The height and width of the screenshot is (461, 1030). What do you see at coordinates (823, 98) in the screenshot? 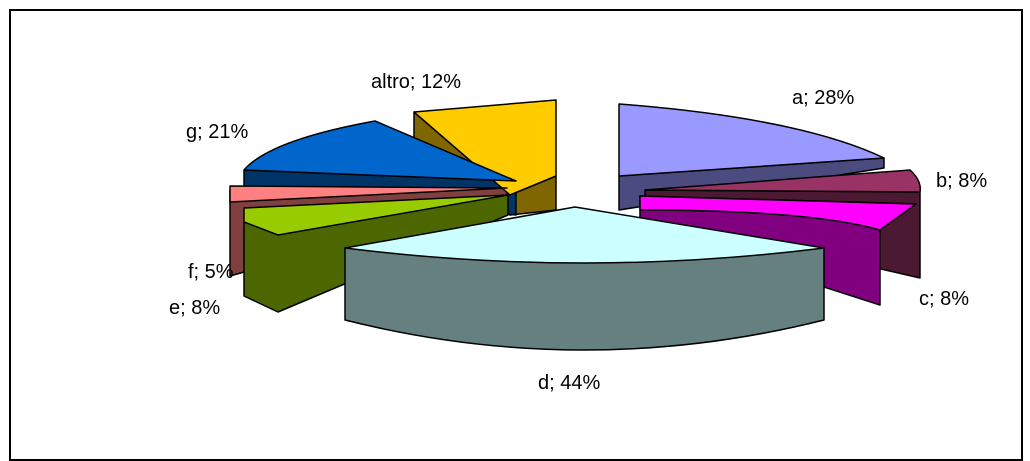
I see `label-a: a; 28%` at bounding box center [823, 98].